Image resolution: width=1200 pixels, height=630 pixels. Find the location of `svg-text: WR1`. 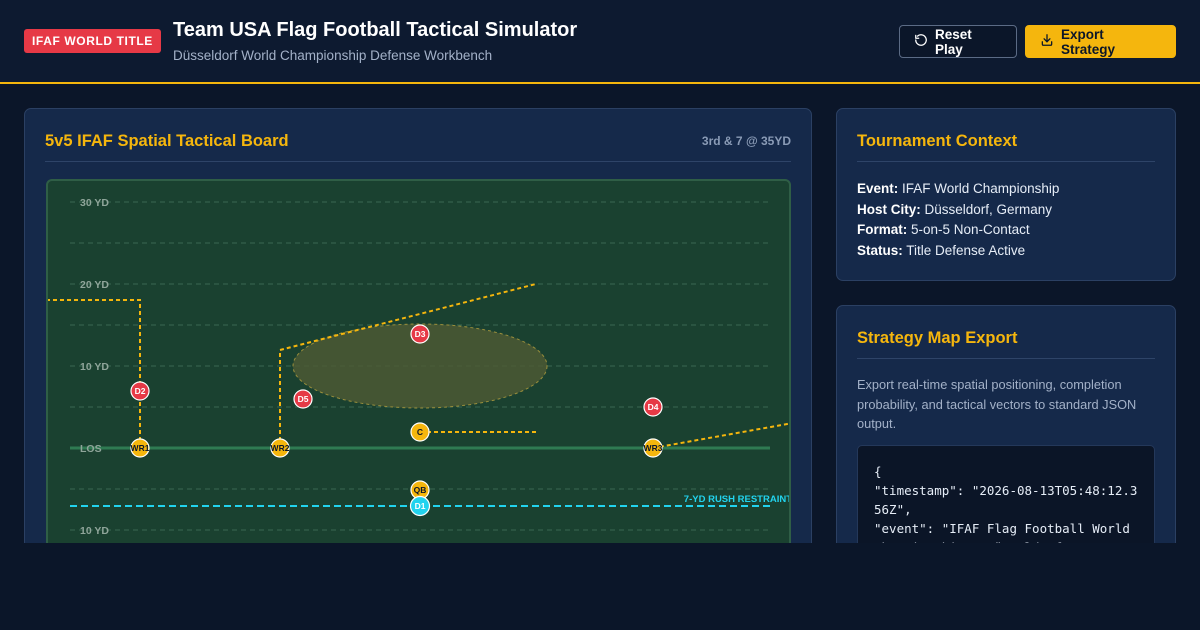

svg-text: WR1 is located at coordinates (140, 448).